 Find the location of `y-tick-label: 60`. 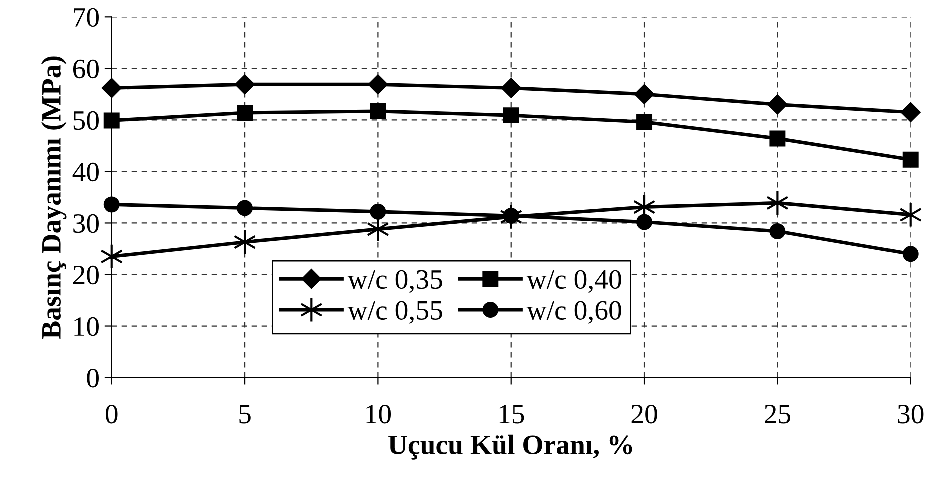

y-tick-label: 60 is located at coordinates (86, 69).